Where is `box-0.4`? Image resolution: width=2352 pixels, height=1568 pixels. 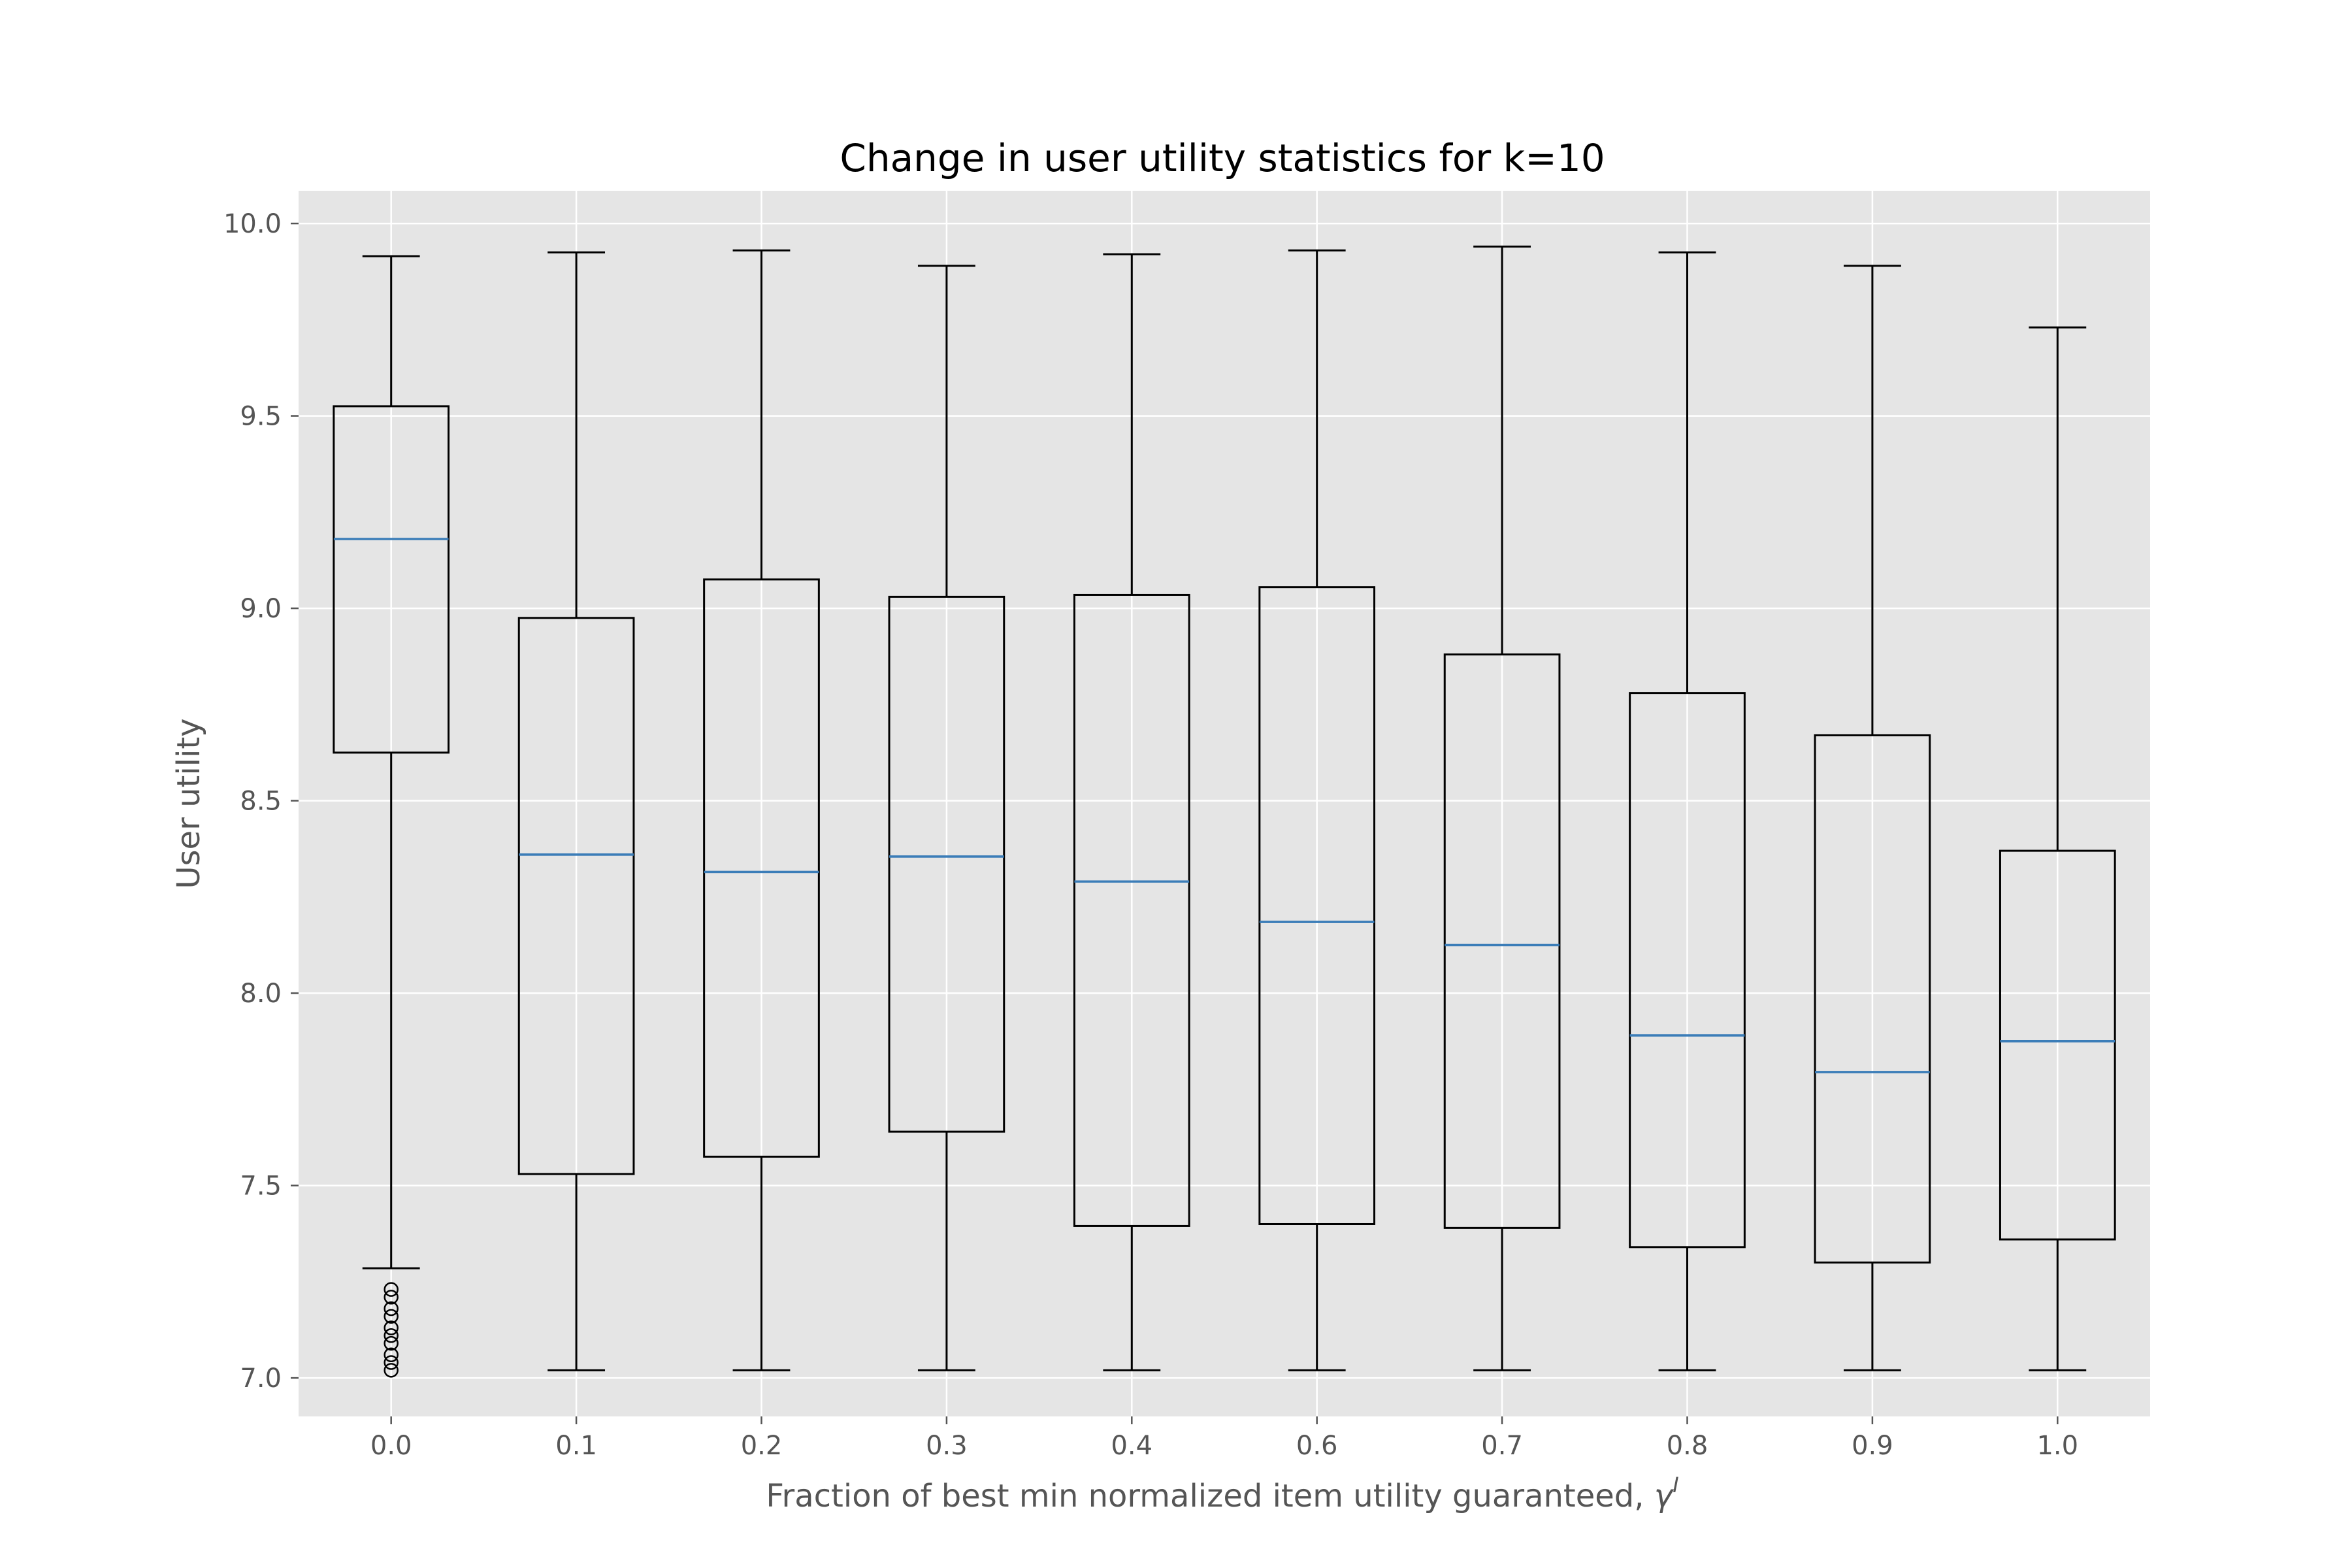
box-0.4 is located at coordinates (1131, 812).